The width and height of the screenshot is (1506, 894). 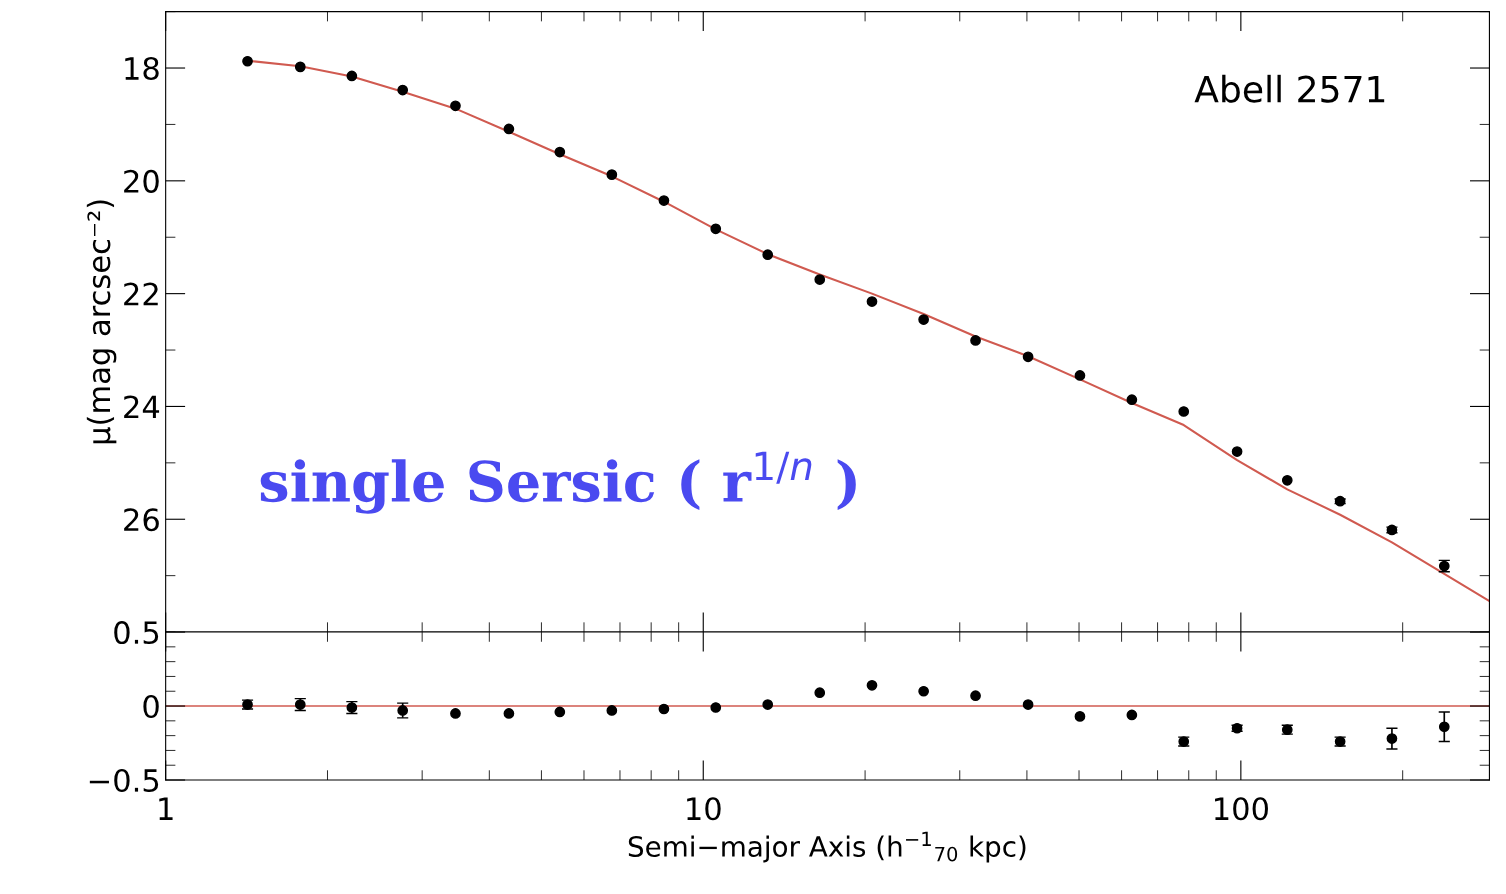 What do you see at coordinates (151, 706) in the screenshot?
I see `y-tick-label: 0` at bounding box center [151, 706].